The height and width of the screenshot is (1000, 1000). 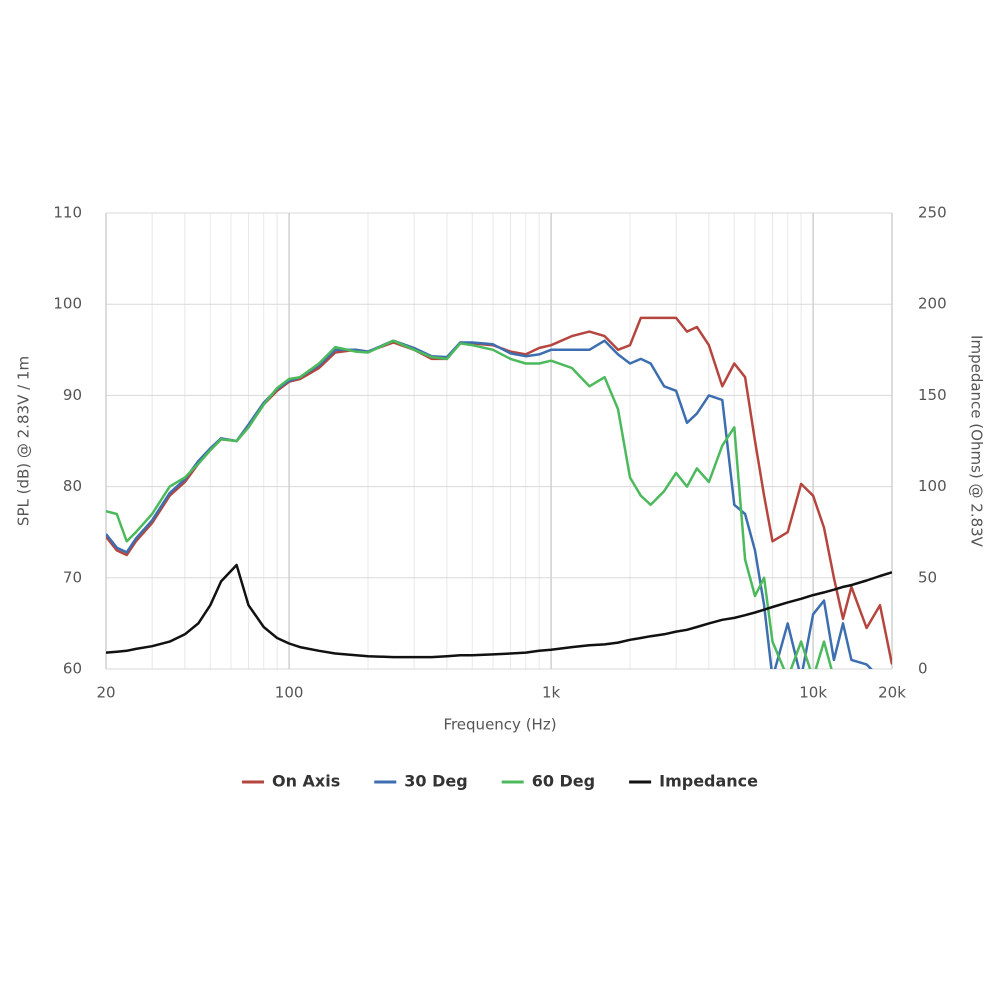 I want to click on series-line, so click(x=499, y=611).